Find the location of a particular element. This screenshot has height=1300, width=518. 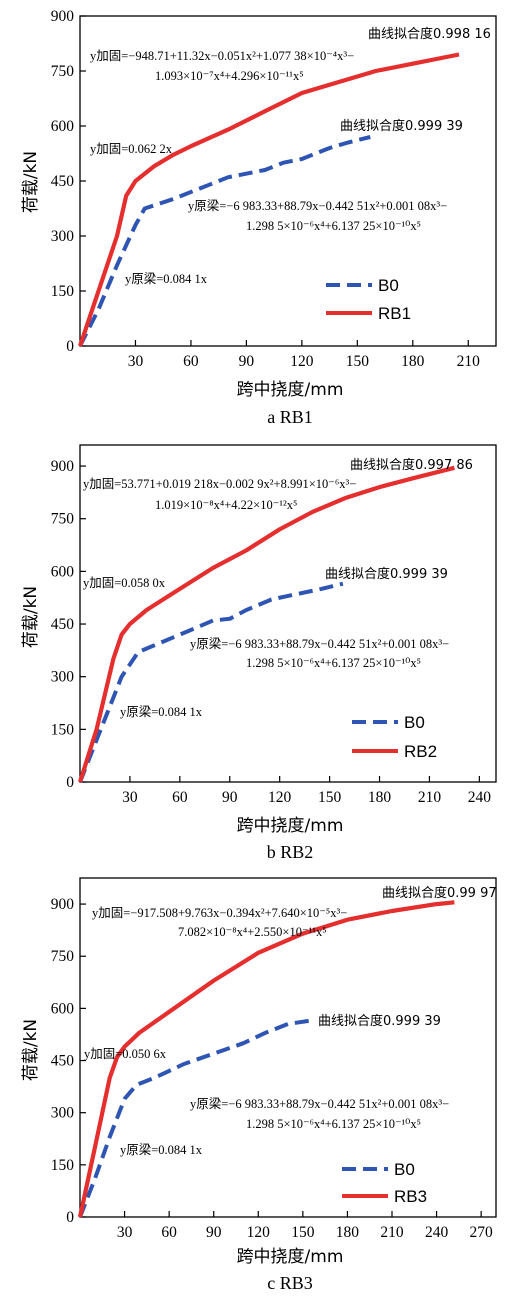

caption: a RB1 is located at coordinates (290, 417).